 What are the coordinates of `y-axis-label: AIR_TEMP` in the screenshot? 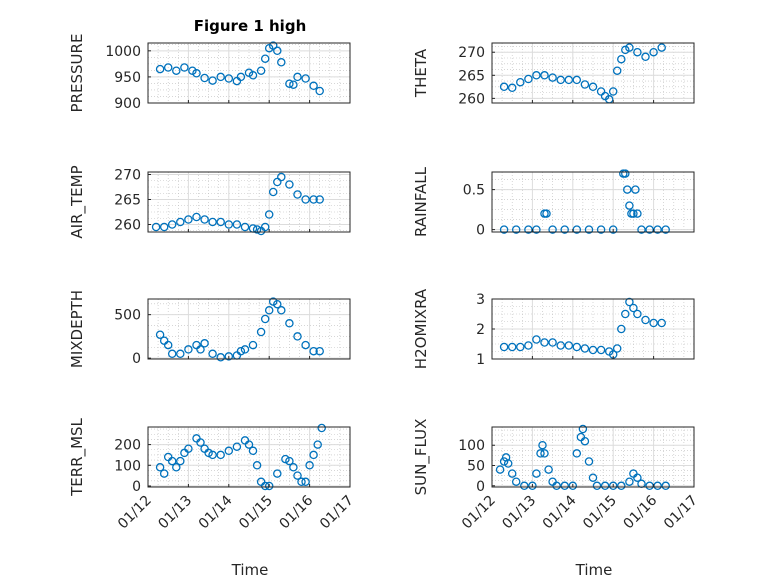 It's located at (77, 201).